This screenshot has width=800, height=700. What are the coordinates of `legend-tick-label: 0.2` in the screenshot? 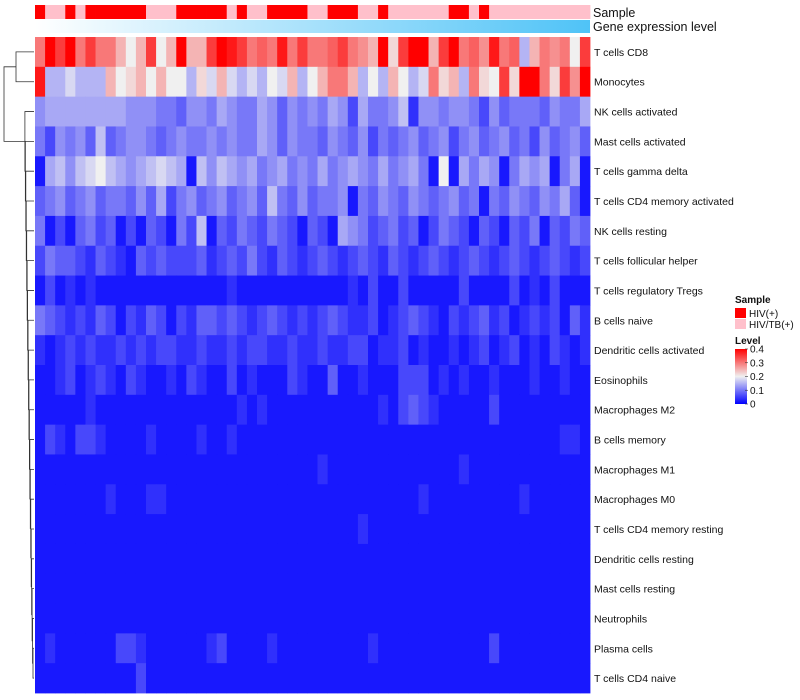 It's located at (757, 377).